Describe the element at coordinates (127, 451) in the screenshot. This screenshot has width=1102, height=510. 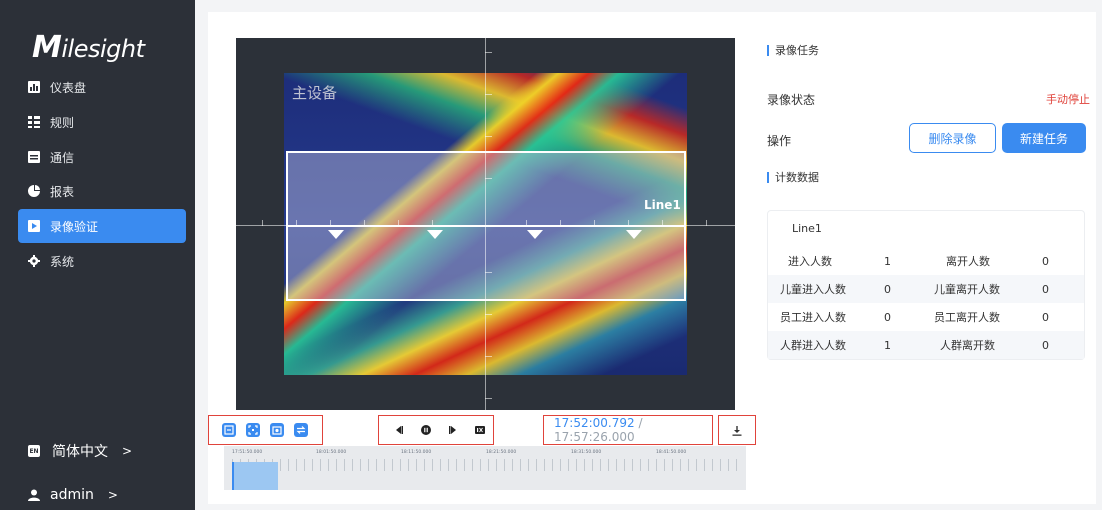
I see `chevron-right-icon: >` at that location.